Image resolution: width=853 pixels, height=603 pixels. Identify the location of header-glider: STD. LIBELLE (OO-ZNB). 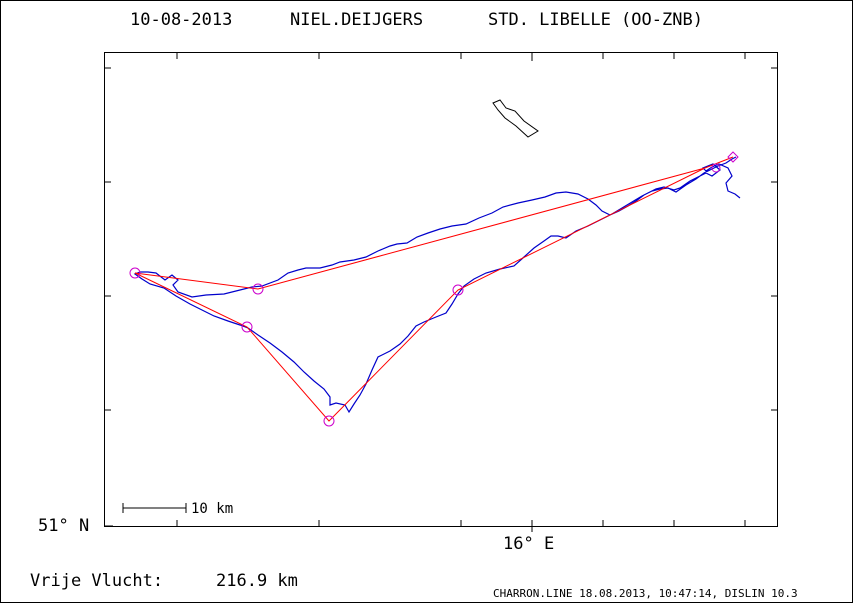
(595, 20).